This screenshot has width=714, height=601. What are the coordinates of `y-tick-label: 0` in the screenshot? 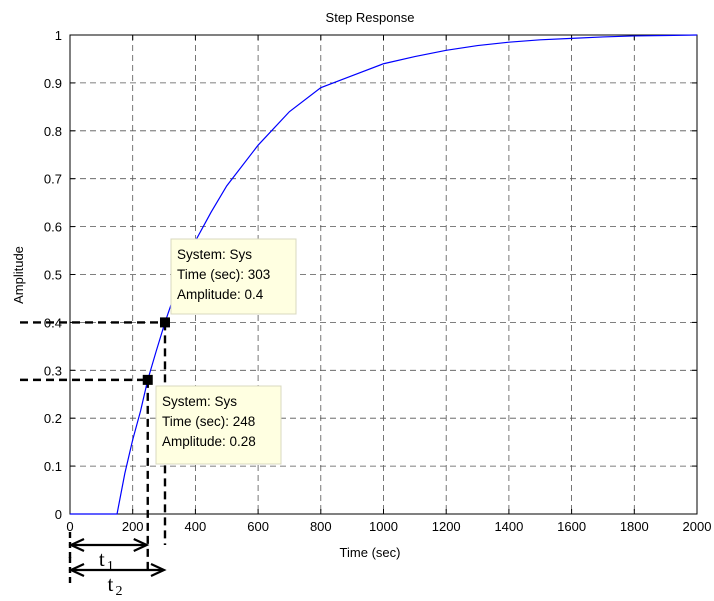 It's located at (58, 514).